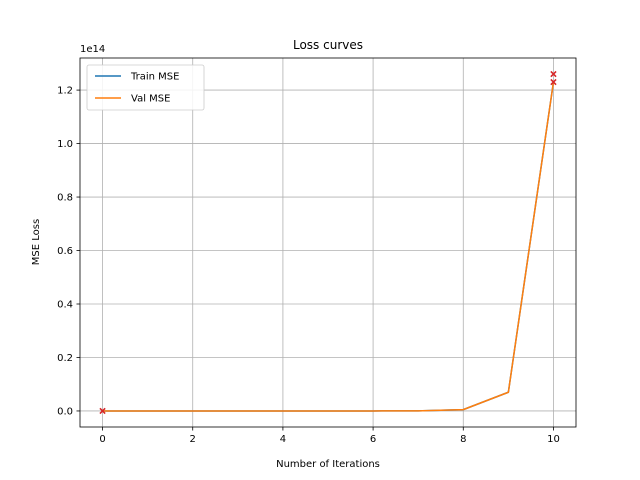  I want to click on y-tick-label: 0.8, so click(65, 198).